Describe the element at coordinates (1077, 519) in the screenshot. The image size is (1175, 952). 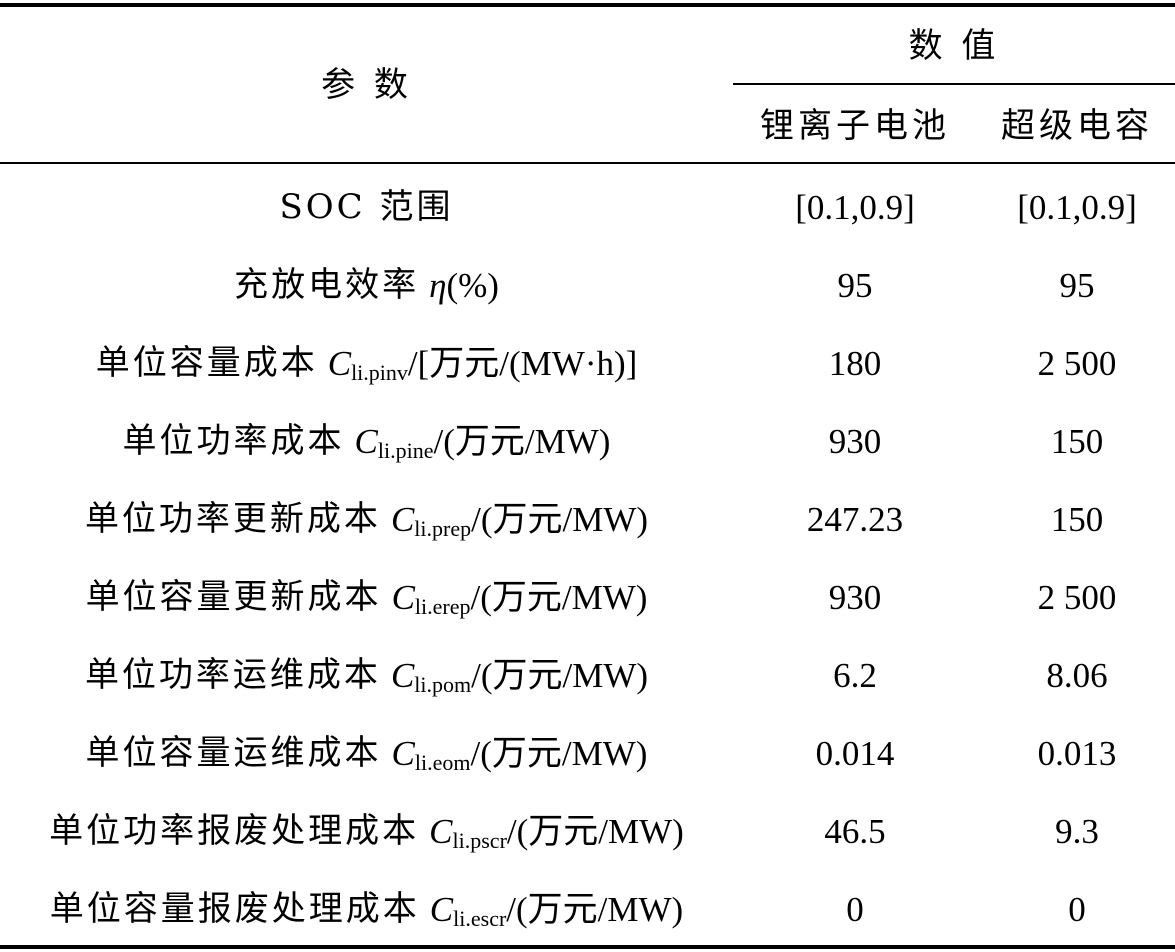
I see `row-supercap-value-4: 150` at that location.